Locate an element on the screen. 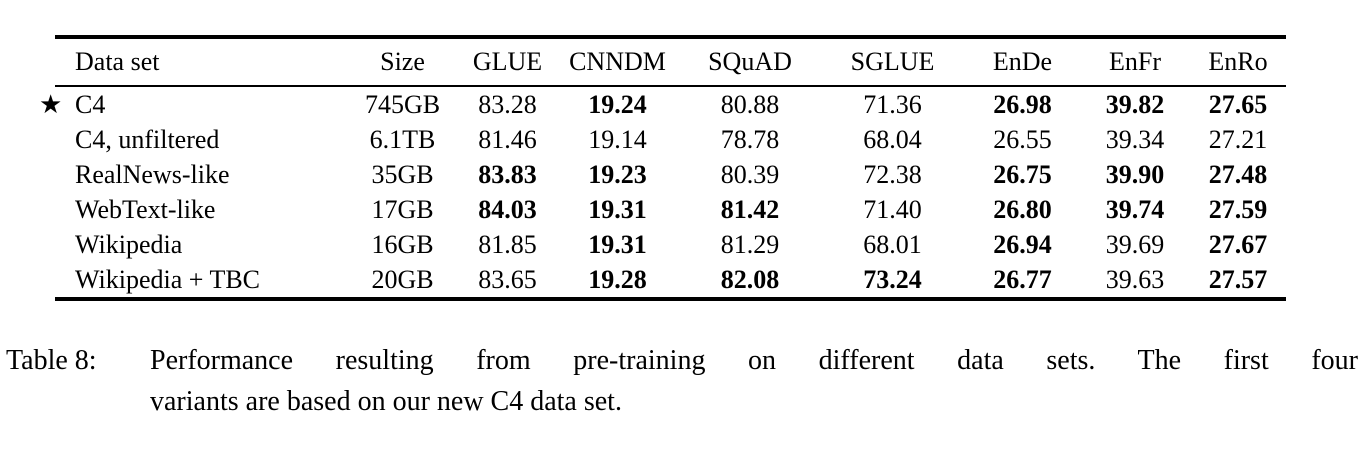 This screenshot has height=472, width=1364. dataset-name-cell: ★ C4 is located at coordinates (192, 104).